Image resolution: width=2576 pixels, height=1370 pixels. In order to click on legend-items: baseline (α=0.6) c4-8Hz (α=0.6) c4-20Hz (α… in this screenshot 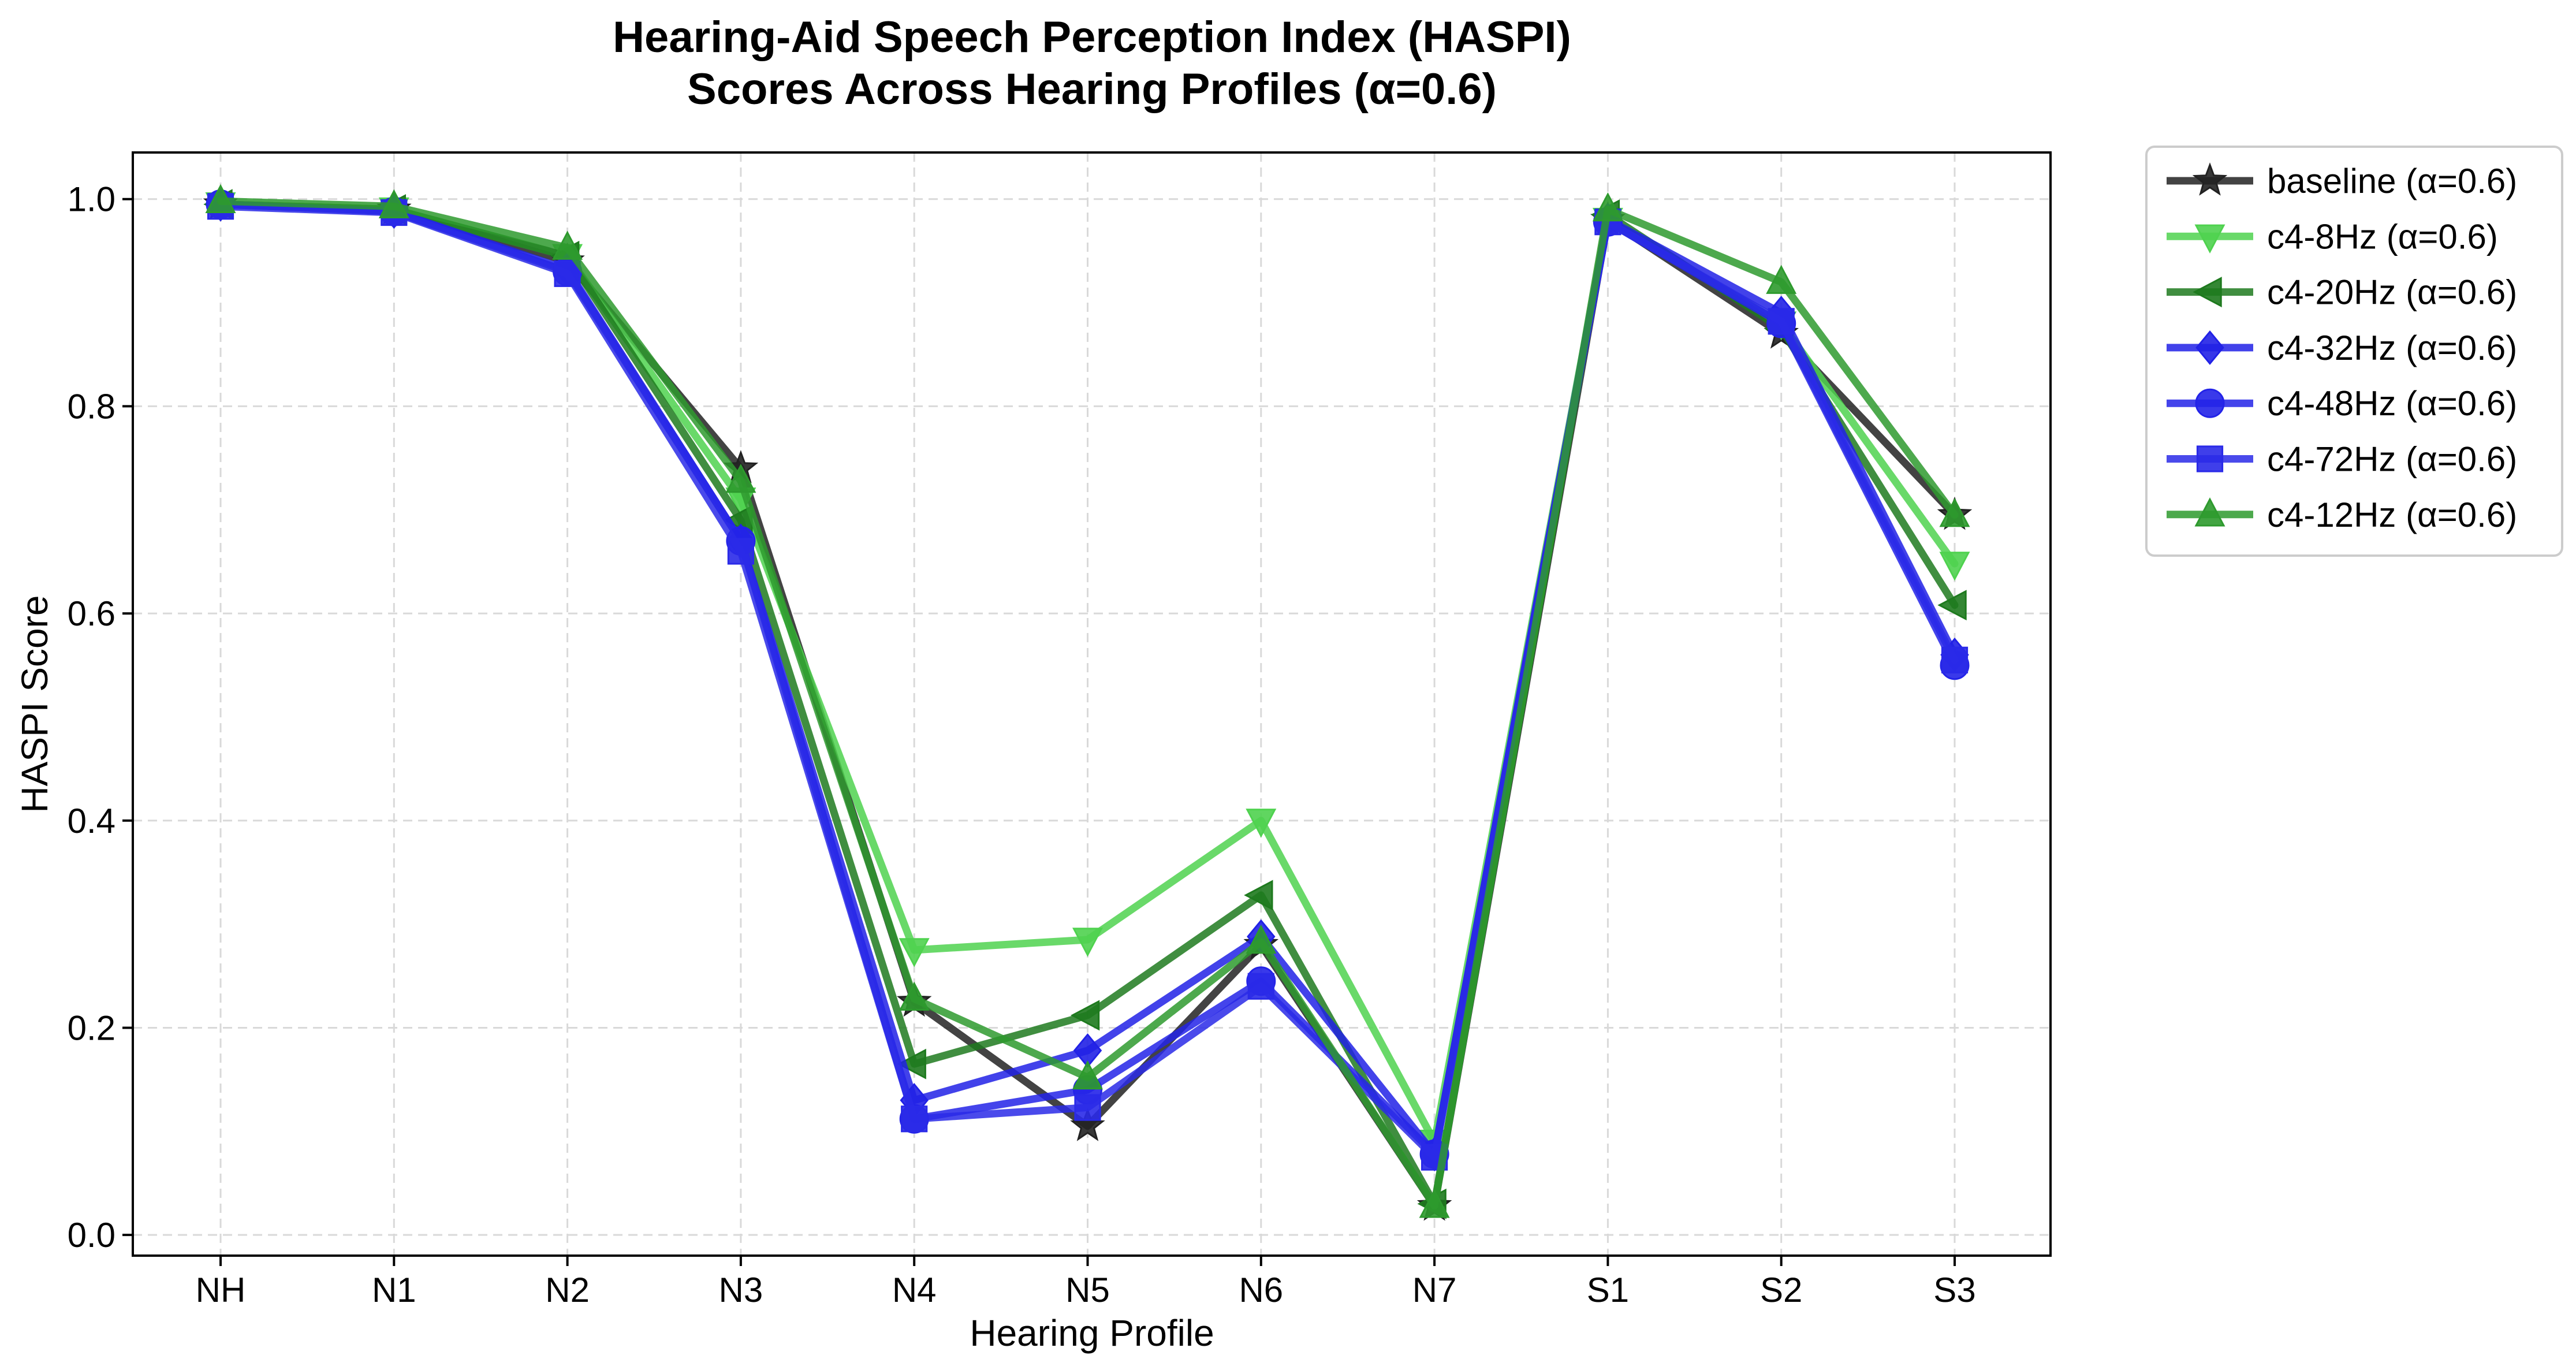, I will do `click(2342, 348)`.